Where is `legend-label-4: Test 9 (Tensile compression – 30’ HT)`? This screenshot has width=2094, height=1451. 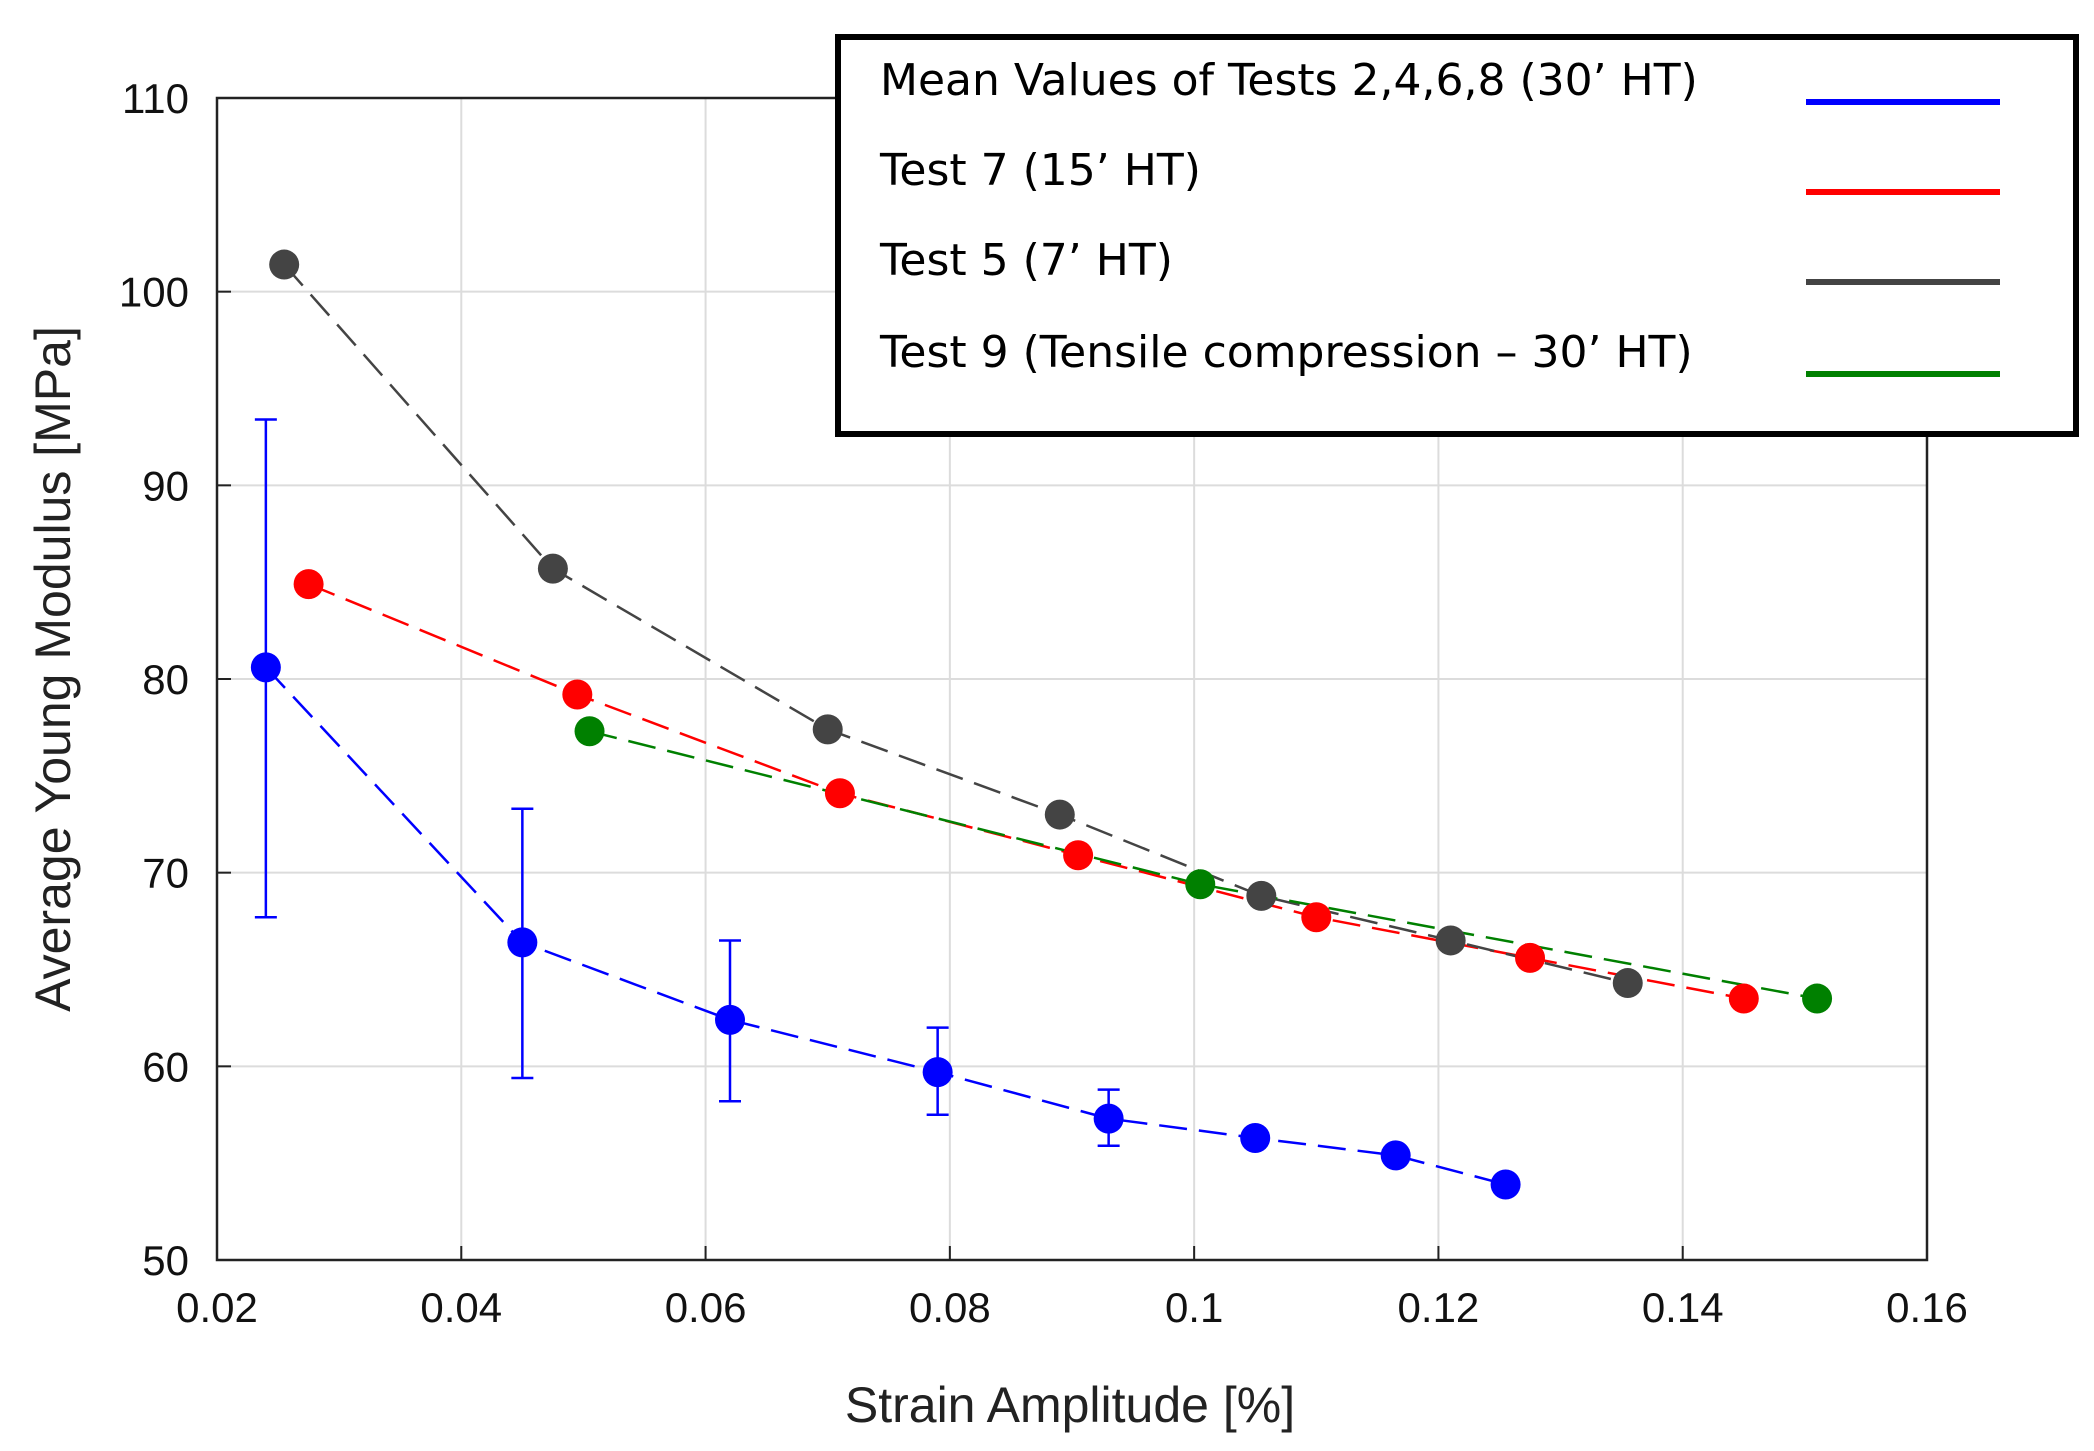
legend-label-4: Test 9 (Tensile compression – 30’ HT) is located at coordinates (1286, 352).